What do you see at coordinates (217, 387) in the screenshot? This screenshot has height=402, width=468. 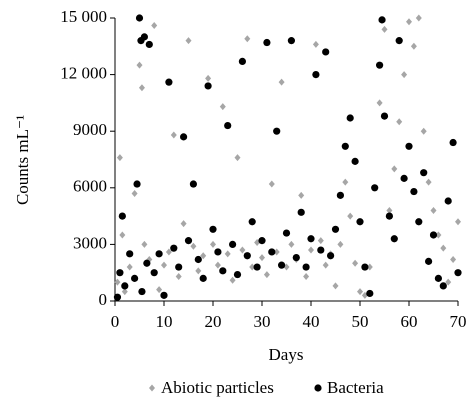 I see `legend-label: Abiotic particles` at bounding box center [217, 387].